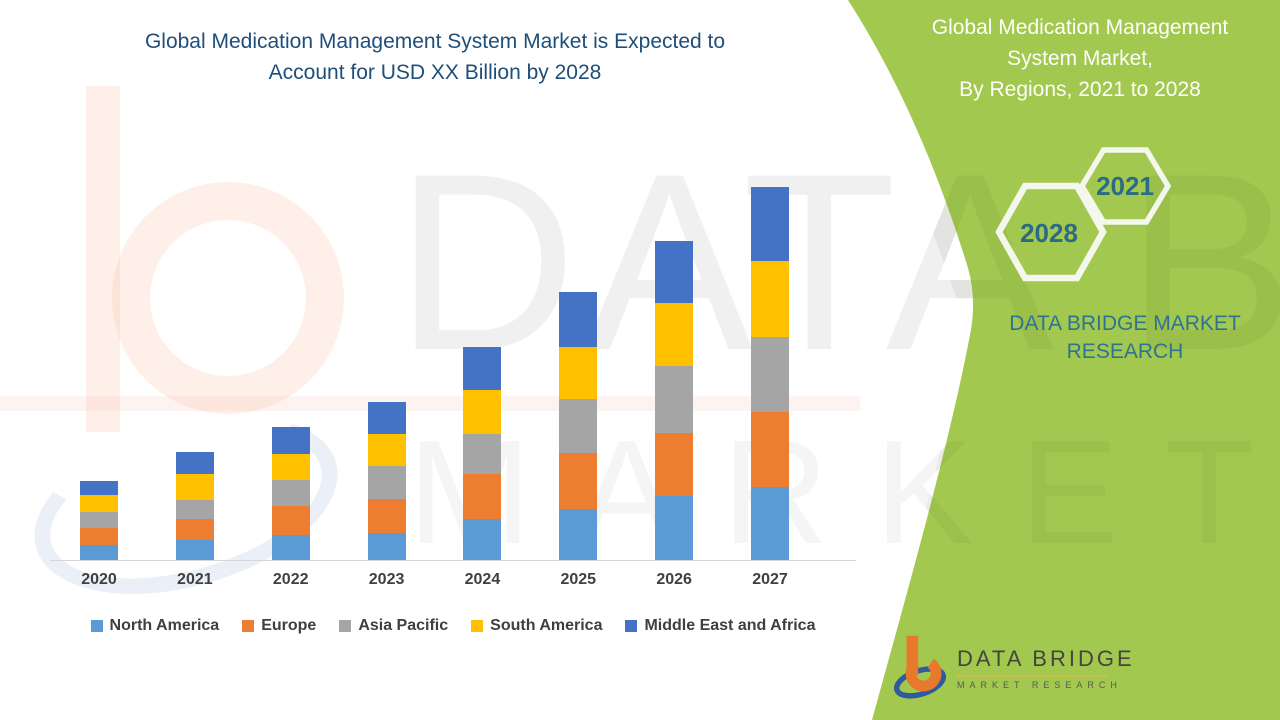  Describe the element at coordinates (769, 224) in the screenshot. I see `bar-segment-middle-east-and-africa-2027` at that location.